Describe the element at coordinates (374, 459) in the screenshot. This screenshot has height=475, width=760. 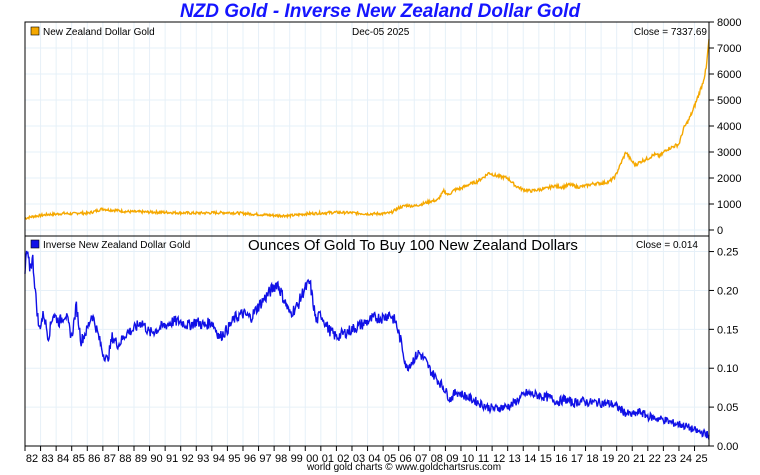
I see `x-tick-label: 04` at that location.